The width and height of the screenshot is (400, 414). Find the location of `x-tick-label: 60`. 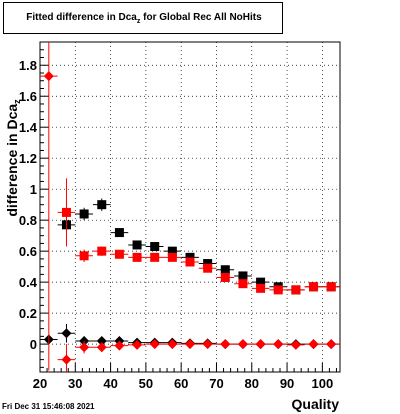

x-tick-label: 60 is located at coordinates (181, 383).